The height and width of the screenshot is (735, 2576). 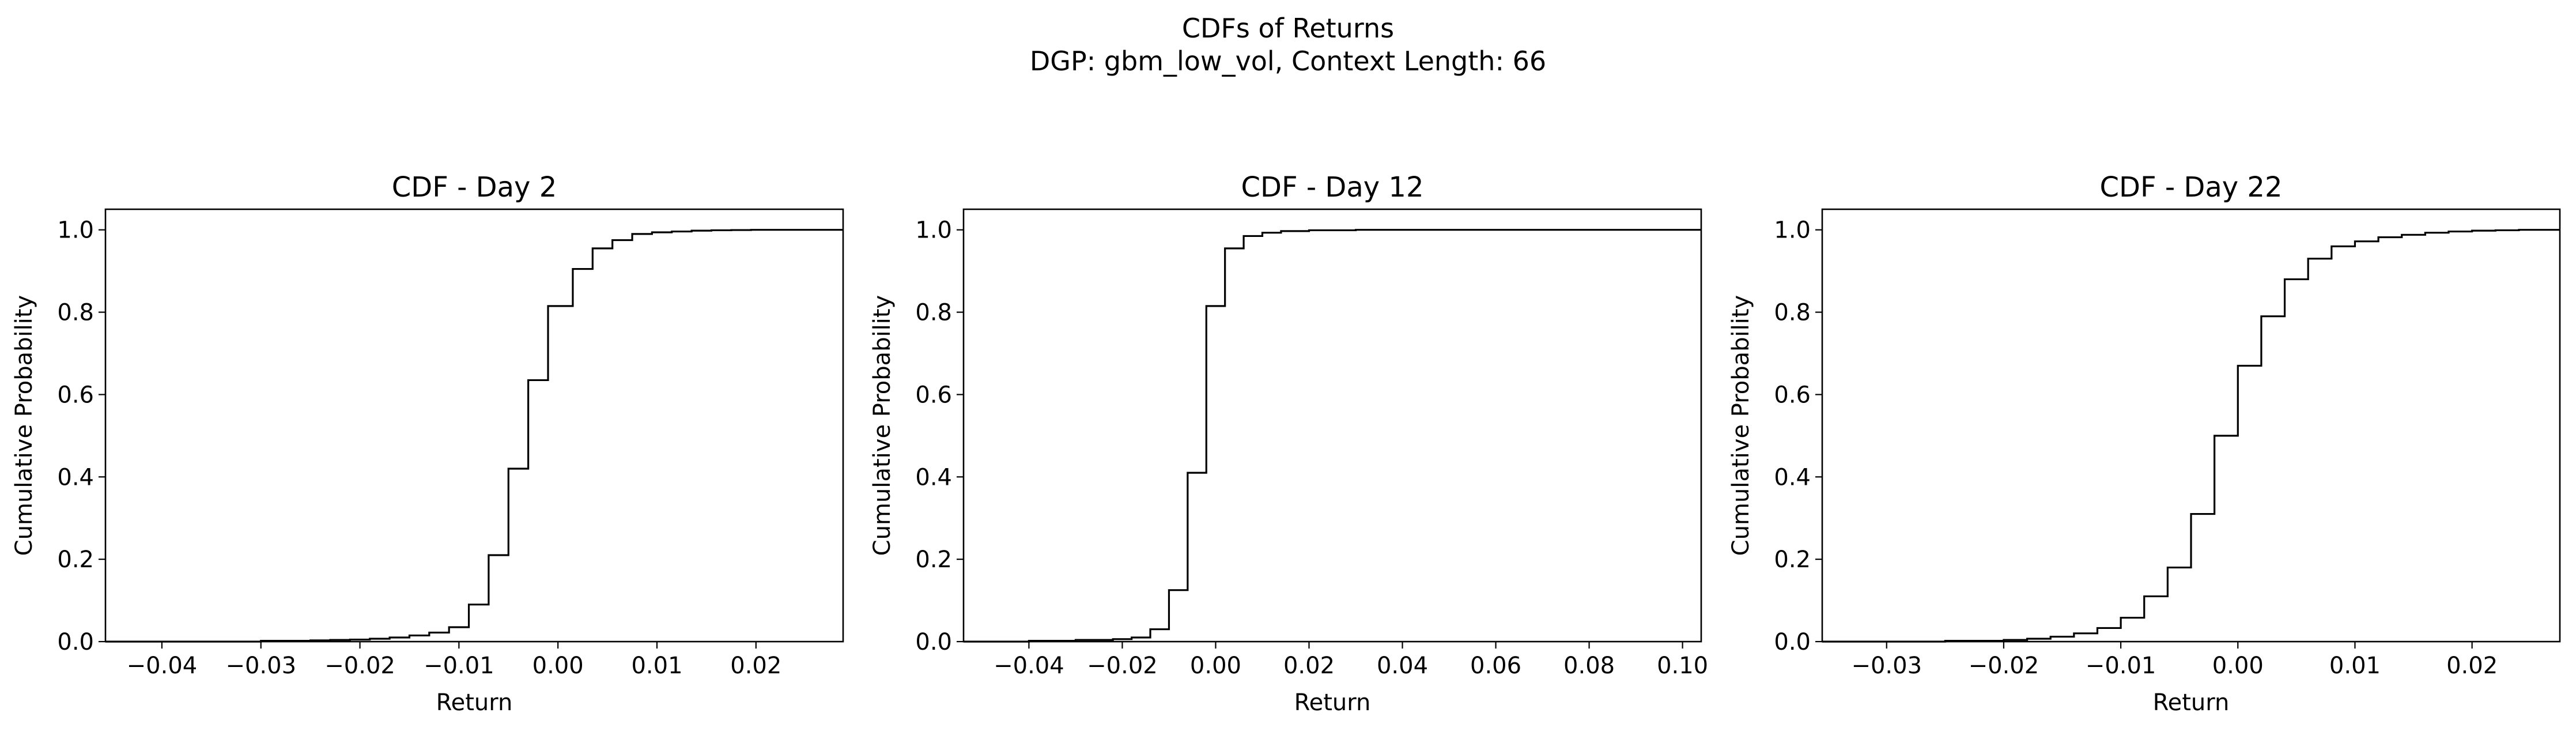 What do you see at coordinates (1288, 61) in the screenshot?
I see `figure-subtitle: DGP: gbm_low_vol, Context Length: 66` at bounding box center [1288, 61].